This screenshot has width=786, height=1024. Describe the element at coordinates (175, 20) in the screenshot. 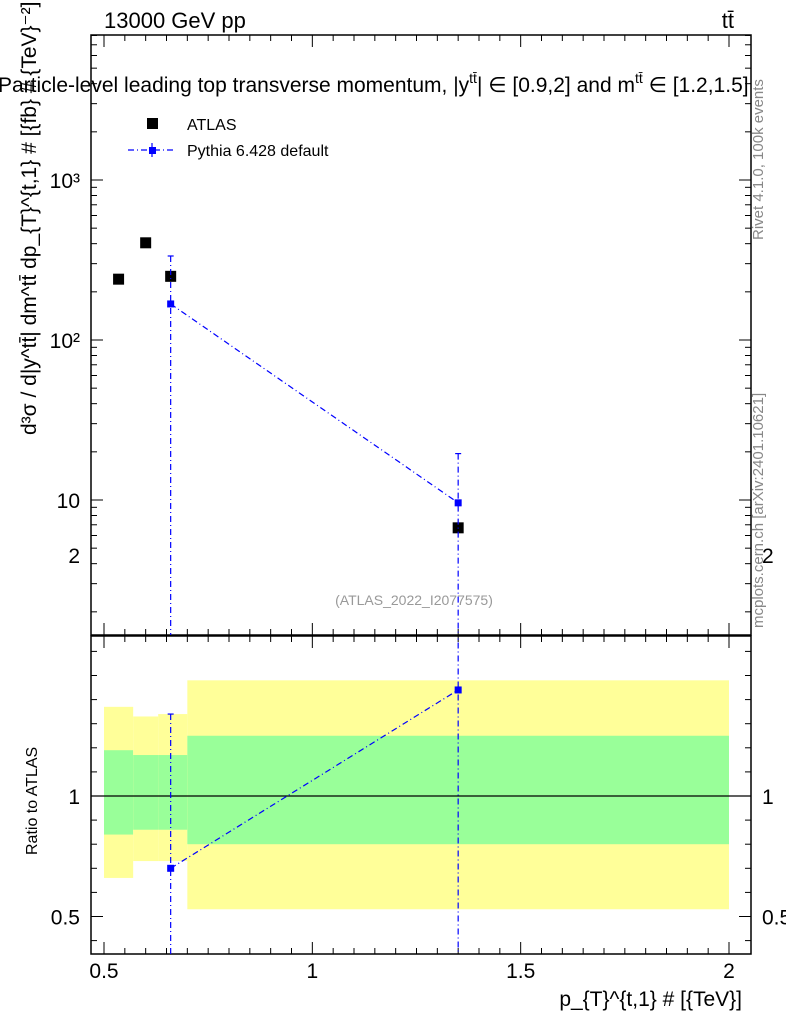

I see `header-left: 13000 GeV pp` at that location.